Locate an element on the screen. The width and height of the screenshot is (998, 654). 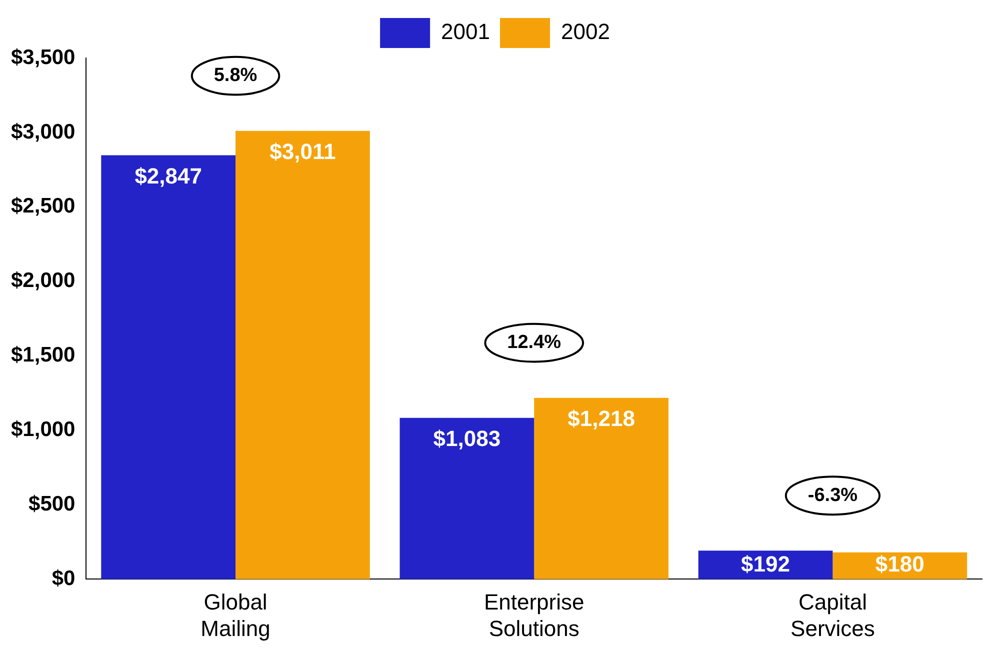
y-tick-label: $2,000 is located at coordinates (43, 280).